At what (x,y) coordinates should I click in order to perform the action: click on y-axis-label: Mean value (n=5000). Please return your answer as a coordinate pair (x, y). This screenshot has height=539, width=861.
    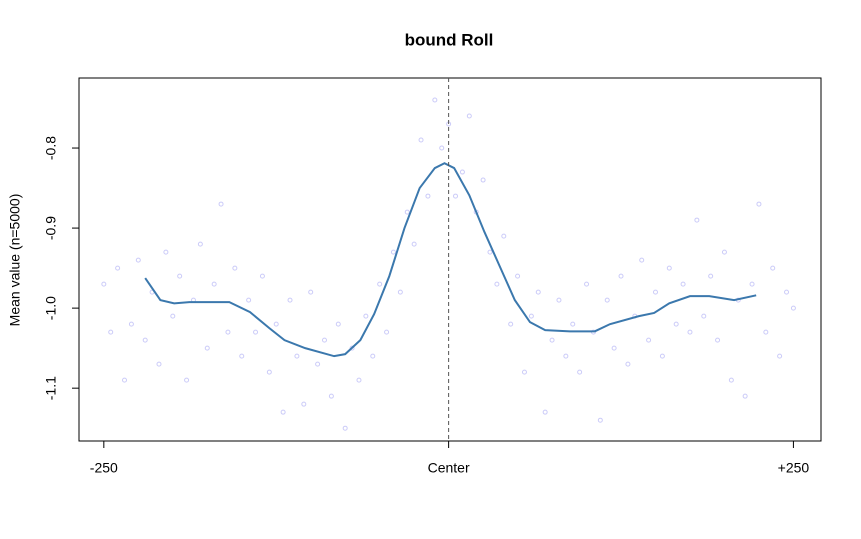
    Looking at the image, I should click on (15, 260).